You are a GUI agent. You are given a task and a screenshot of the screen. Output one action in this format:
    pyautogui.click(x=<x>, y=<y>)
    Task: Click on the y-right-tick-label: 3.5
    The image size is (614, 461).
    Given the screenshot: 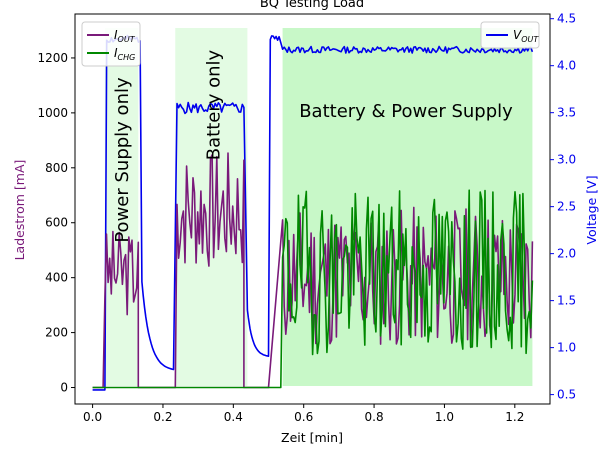 What is the action you would take?
    pyautogui.click(x=566, y=113)
    